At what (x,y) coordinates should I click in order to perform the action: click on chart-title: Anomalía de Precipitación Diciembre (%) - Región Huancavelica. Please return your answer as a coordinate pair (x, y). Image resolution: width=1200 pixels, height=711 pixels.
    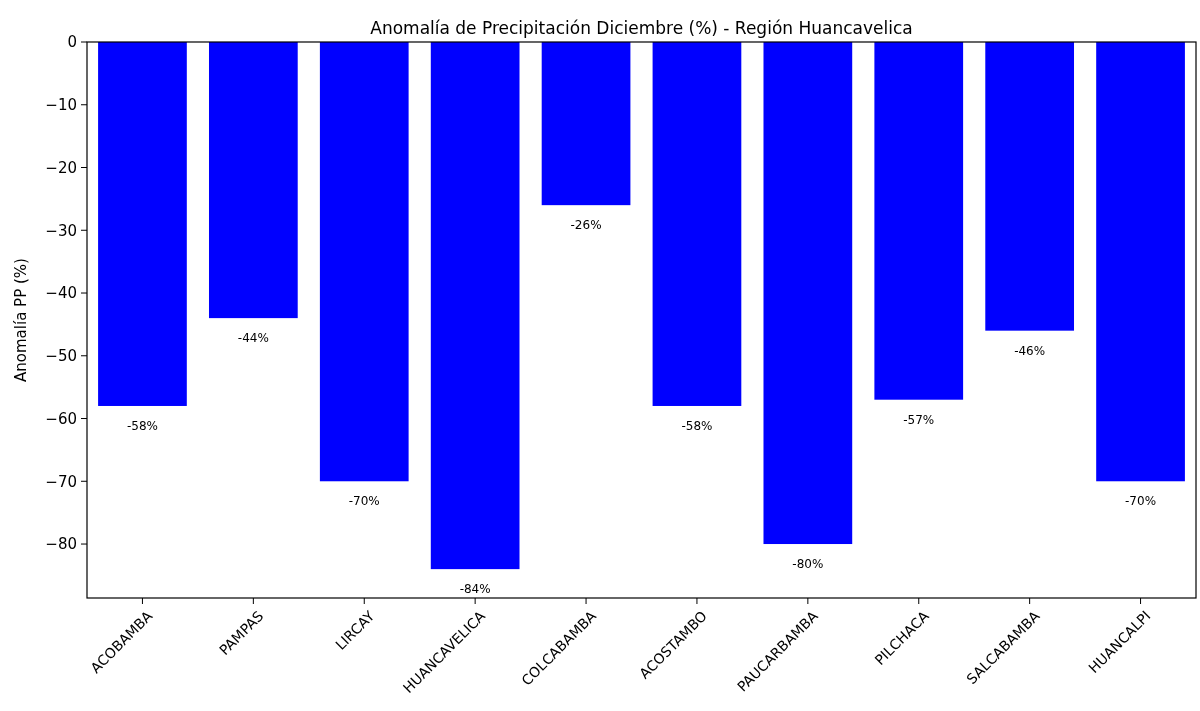
    Looking at the image, I should click on (641, 28).